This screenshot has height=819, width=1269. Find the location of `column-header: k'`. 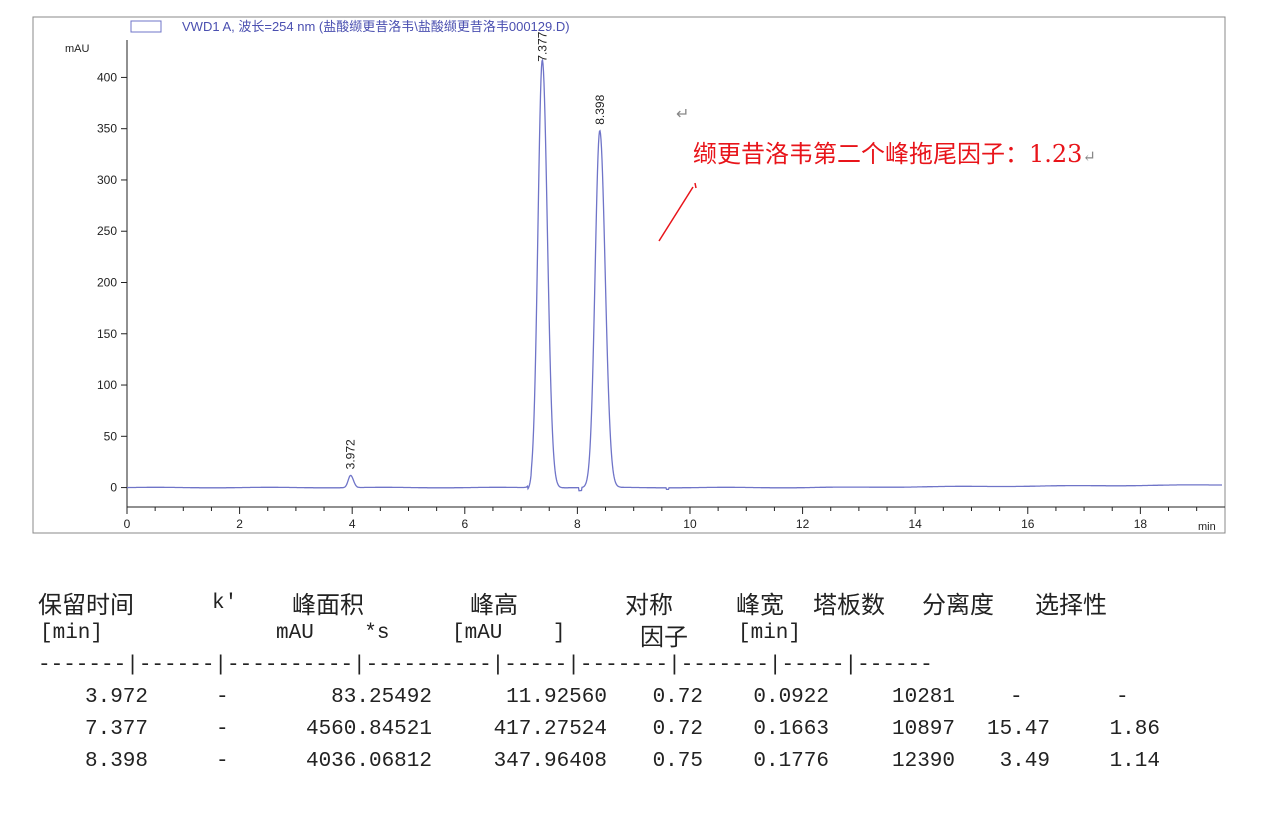

column-header: k' is located at coordinates (225, 603).